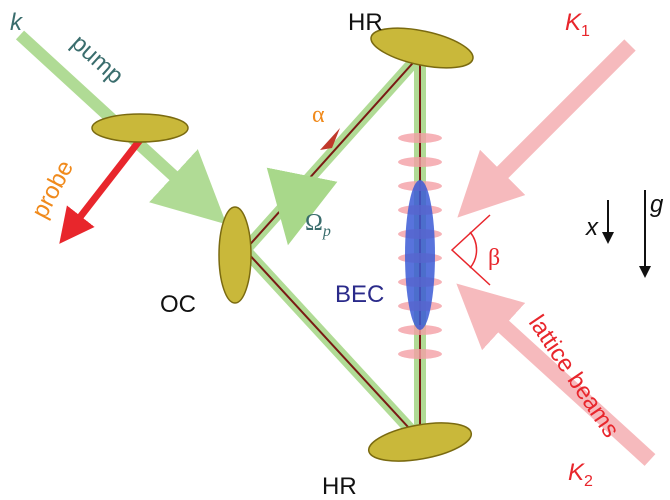 The width and height of the screenshot is (670, 500). What do you see at coordinates (592, 227) in the screenshot?
I see `label: x` at bounding box center [592, 227].